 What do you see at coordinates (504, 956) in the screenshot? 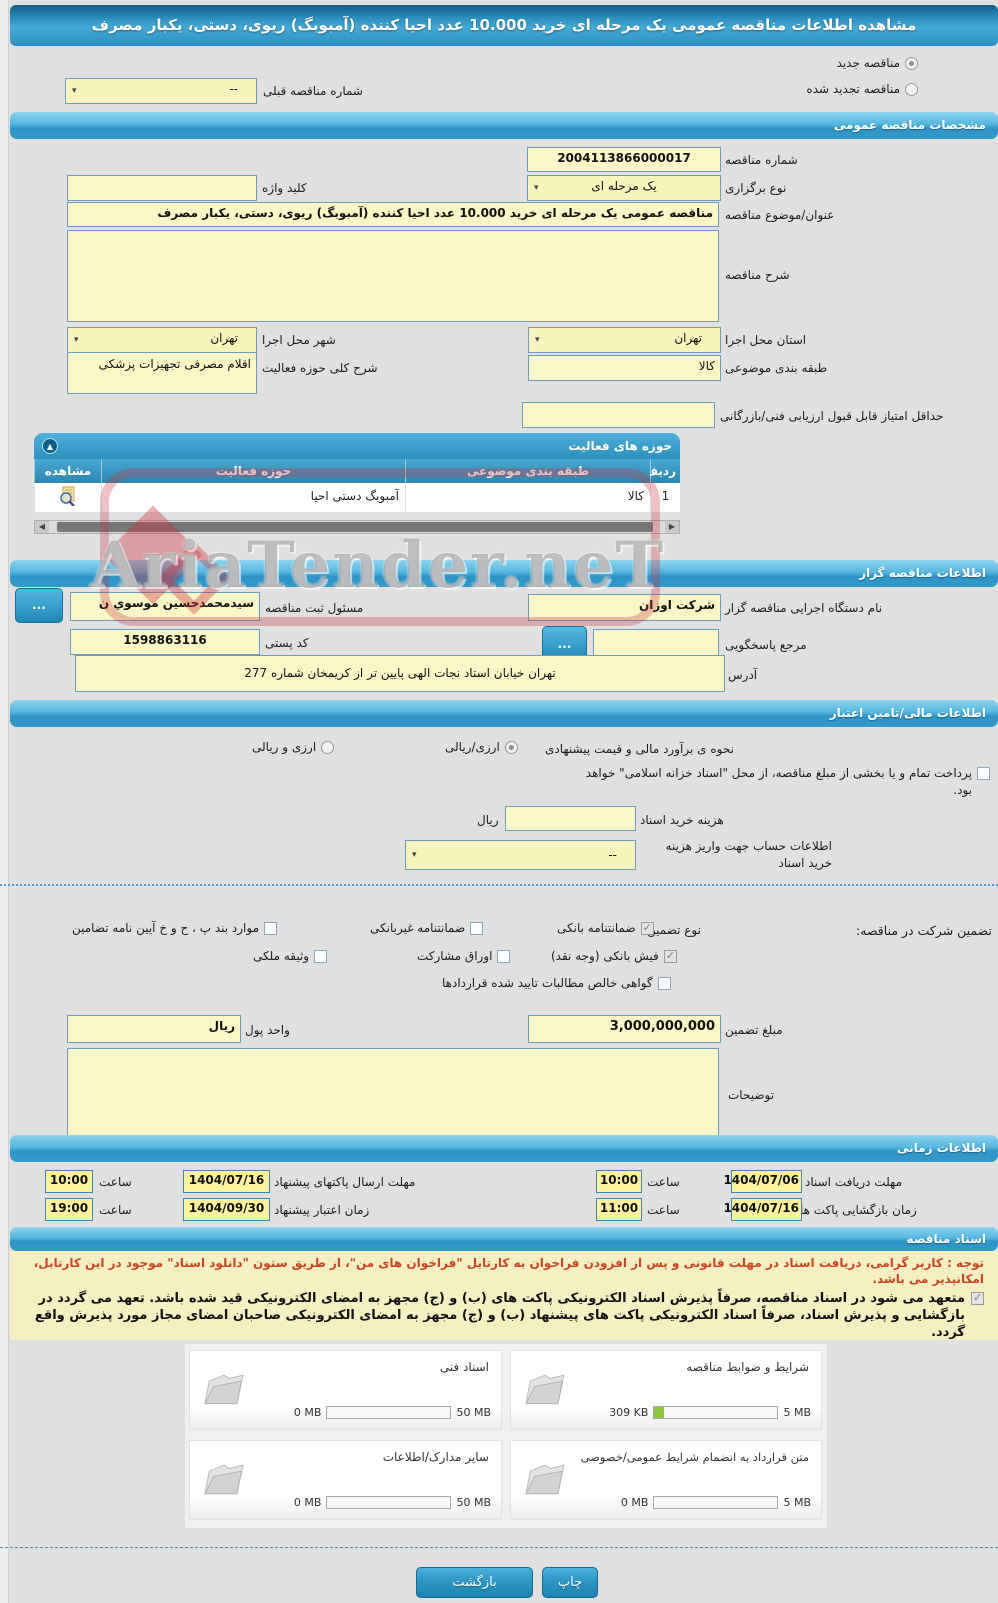
I see `checkbox-participation-bonds-icon` at bounding box center [504, 956].